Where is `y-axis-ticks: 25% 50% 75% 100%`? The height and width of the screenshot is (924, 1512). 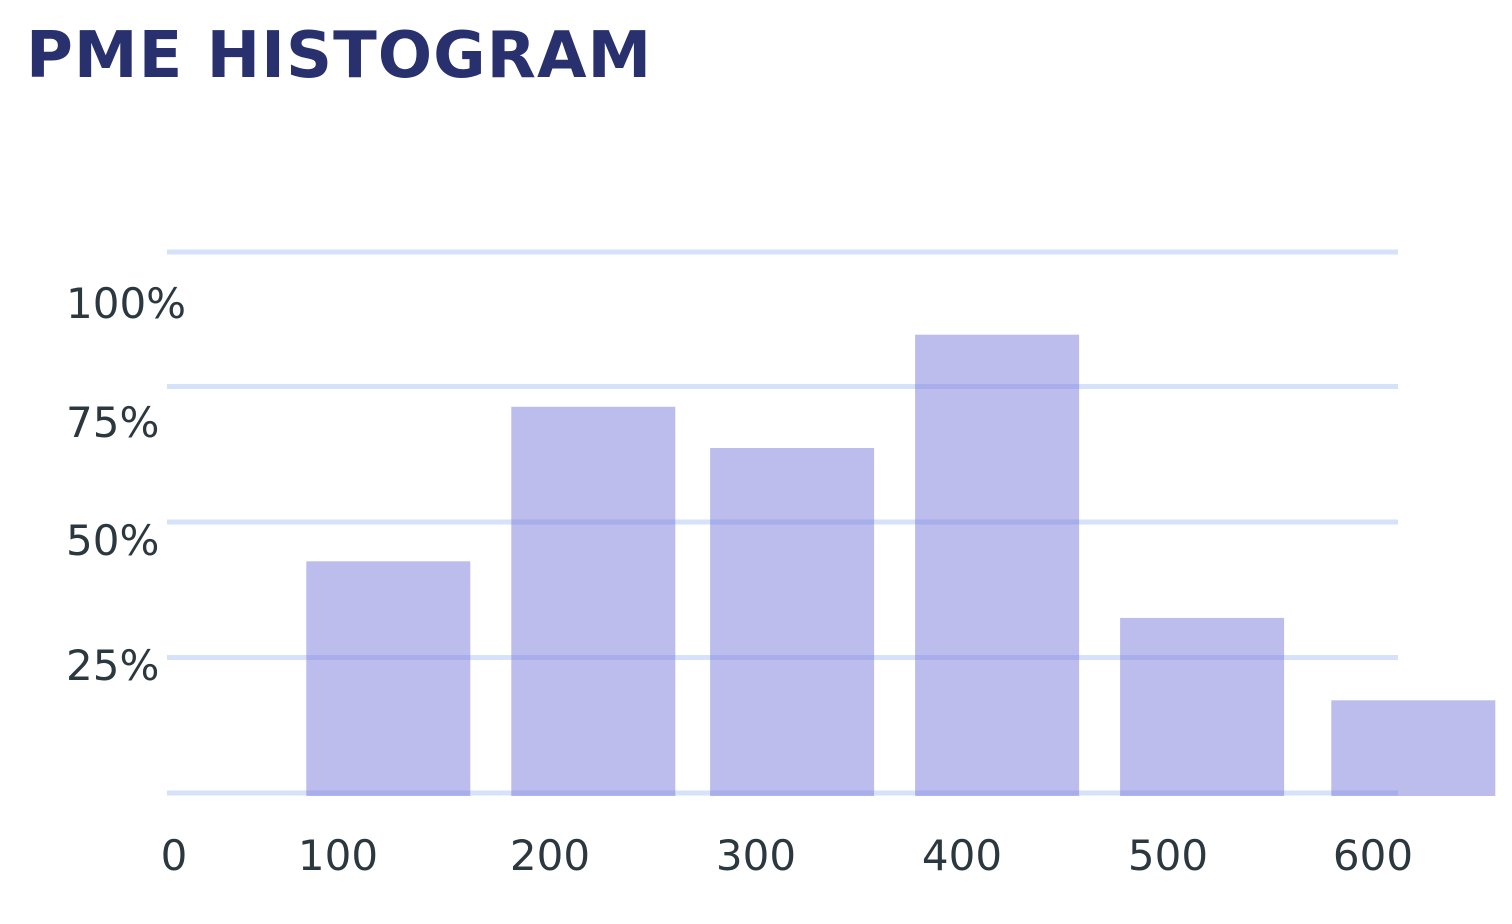
y-axis-ticks: 25% 50% 75% 100% is located at coordinates (126, 484).